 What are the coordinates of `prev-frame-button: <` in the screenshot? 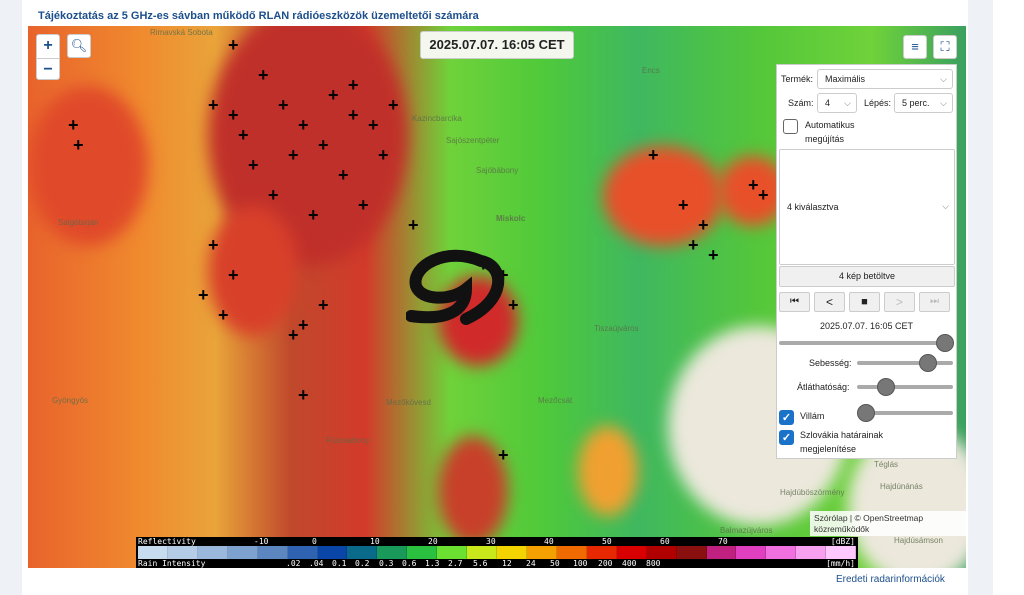 It's located at (829, 302).